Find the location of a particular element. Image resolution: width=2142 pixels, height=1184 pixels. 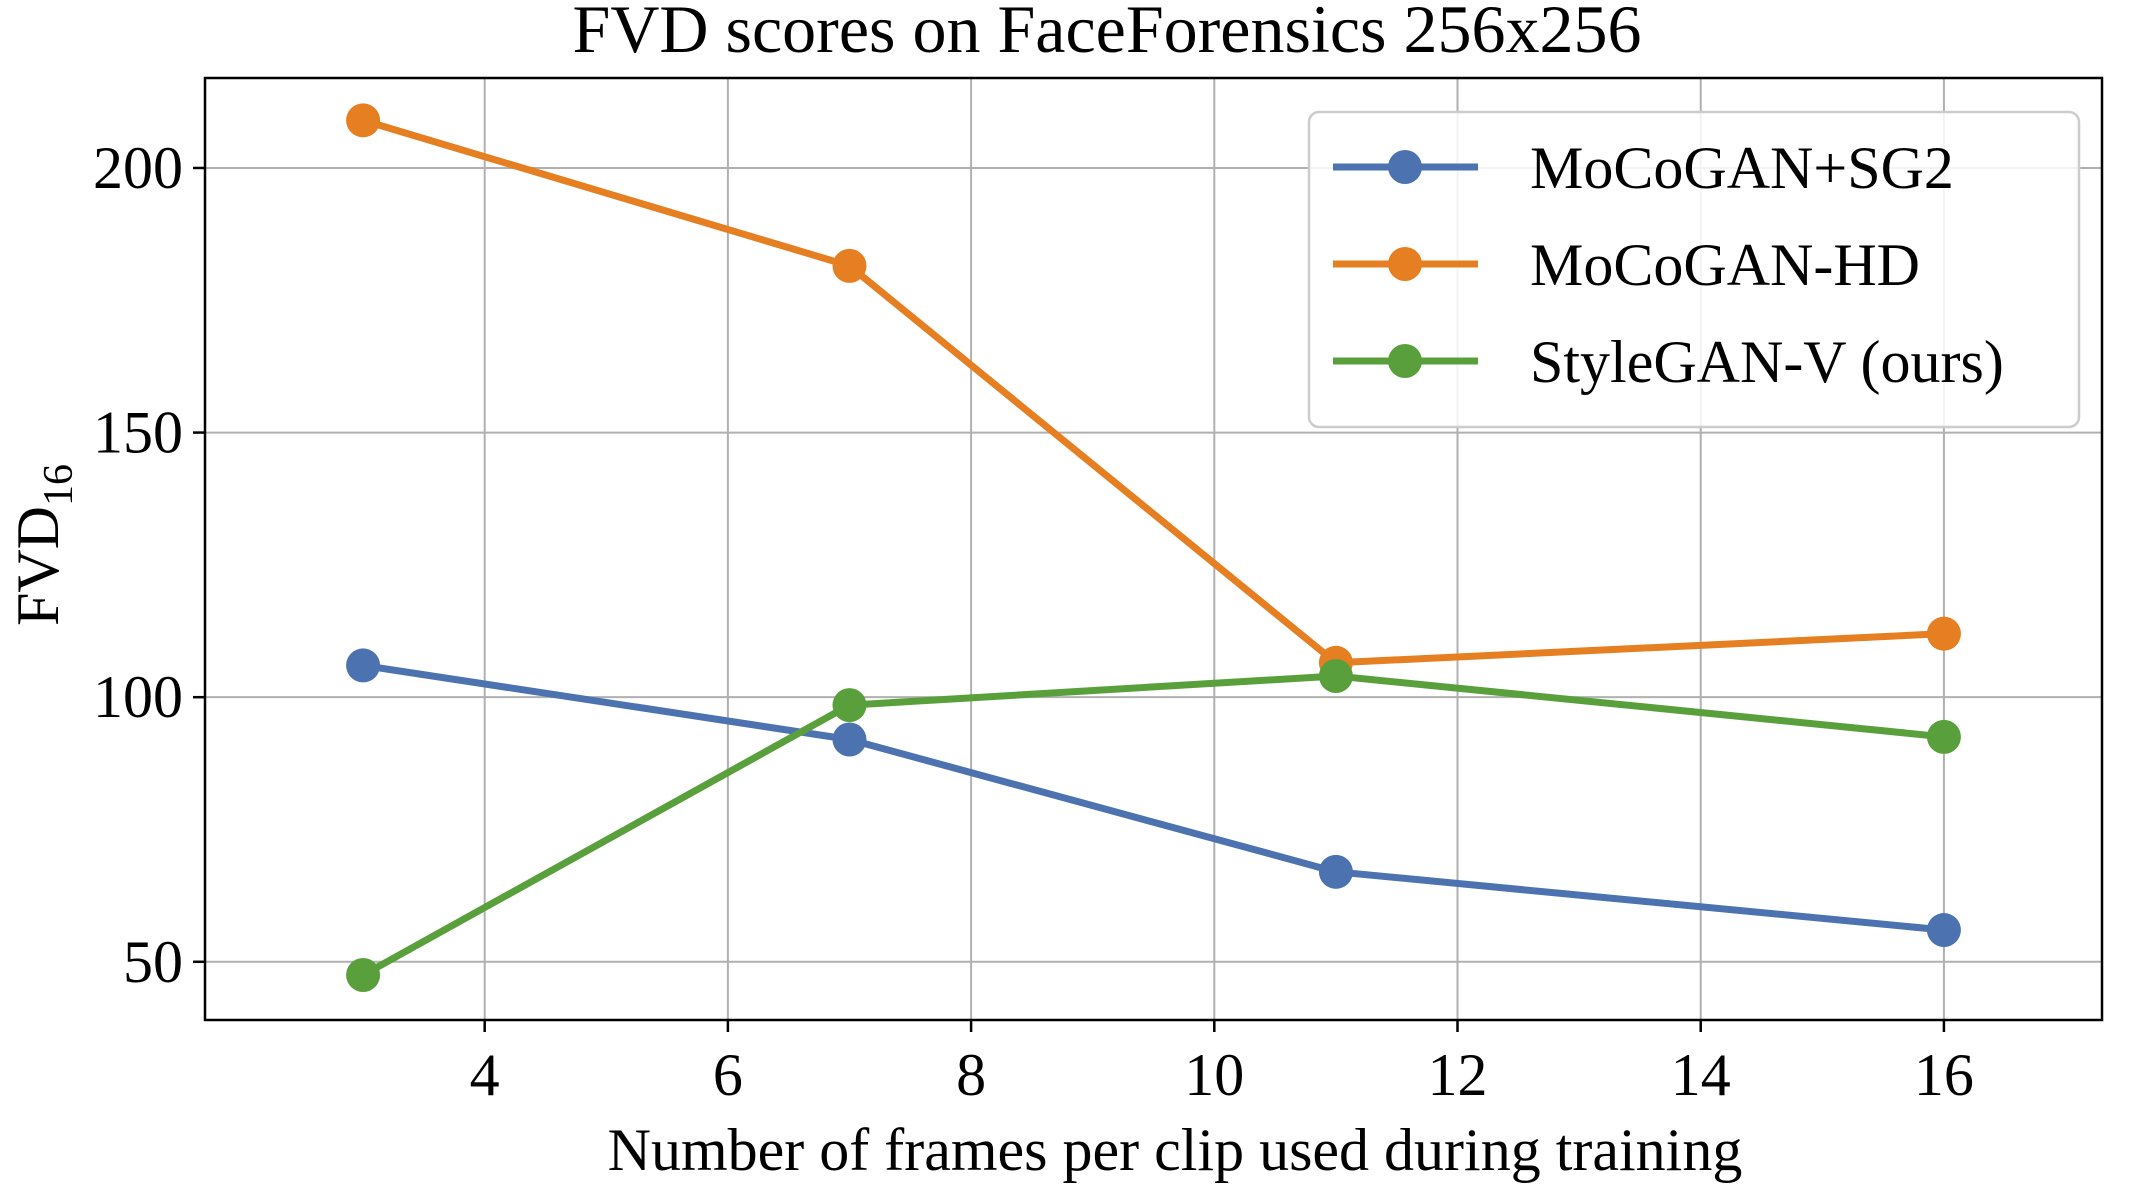

y-axis-ticks: 50 100 150 200 is located at coordinates (149, 565).